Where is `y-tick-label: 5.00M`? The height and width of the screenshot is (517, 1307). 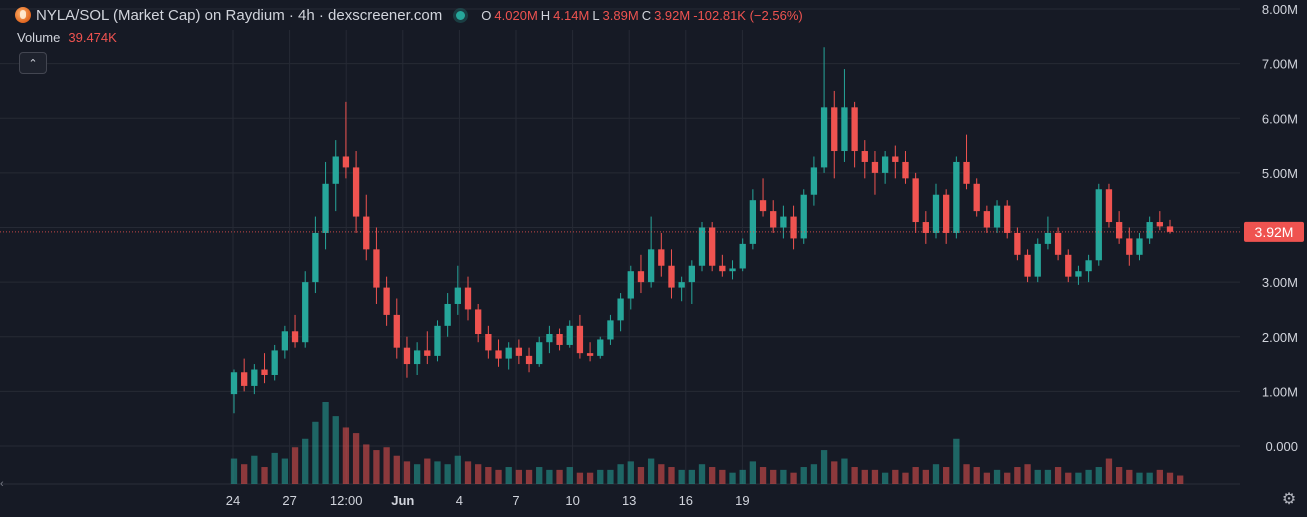 y-tick-label: 5.00M is located at coordinates (1280, 173).